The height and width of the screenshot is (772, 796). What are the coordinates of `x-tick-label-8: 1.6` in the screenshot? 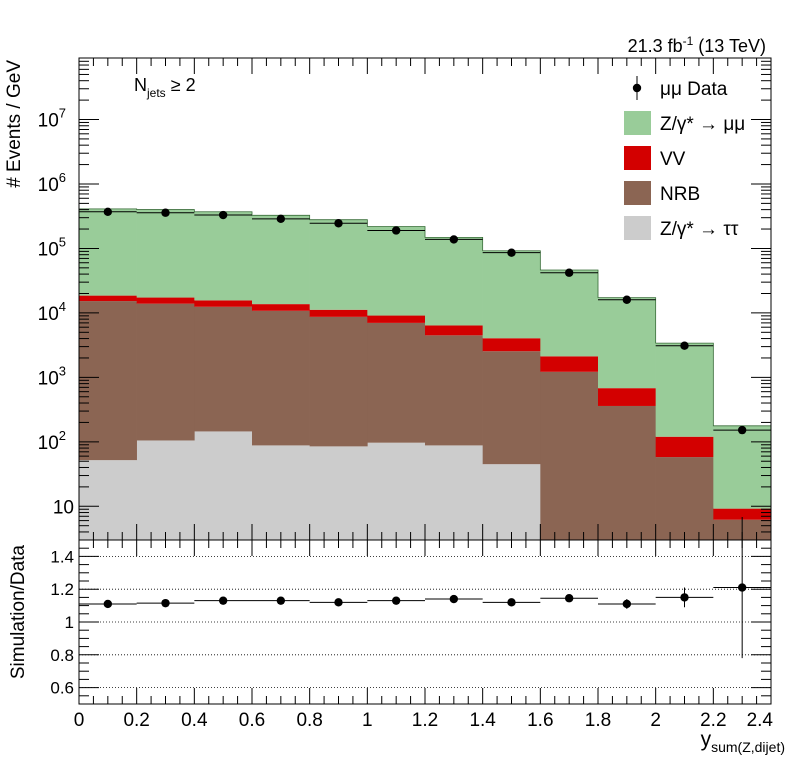 It's located at (540, 720).